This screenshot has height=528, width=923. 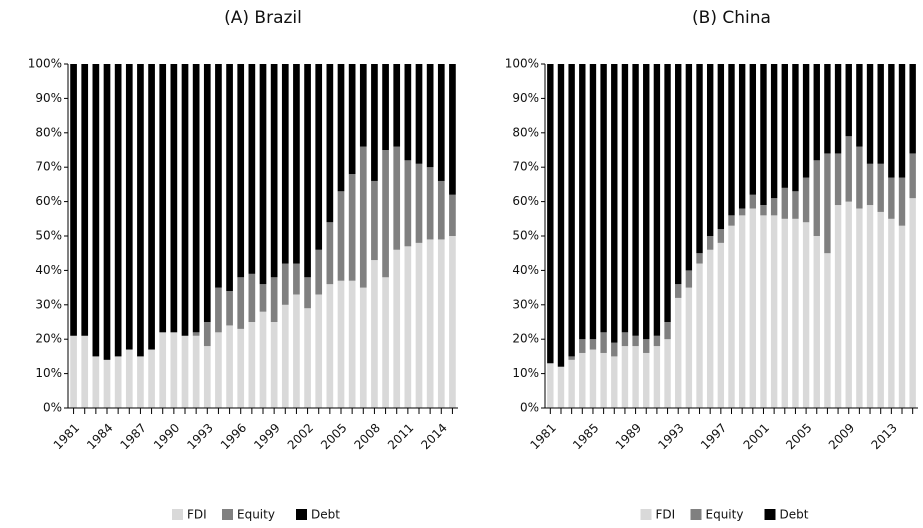 What do you see at coordinates (525, 304) in the screenshot?
I see `y-tick-label: 30%` at bounding box center [525, 304].